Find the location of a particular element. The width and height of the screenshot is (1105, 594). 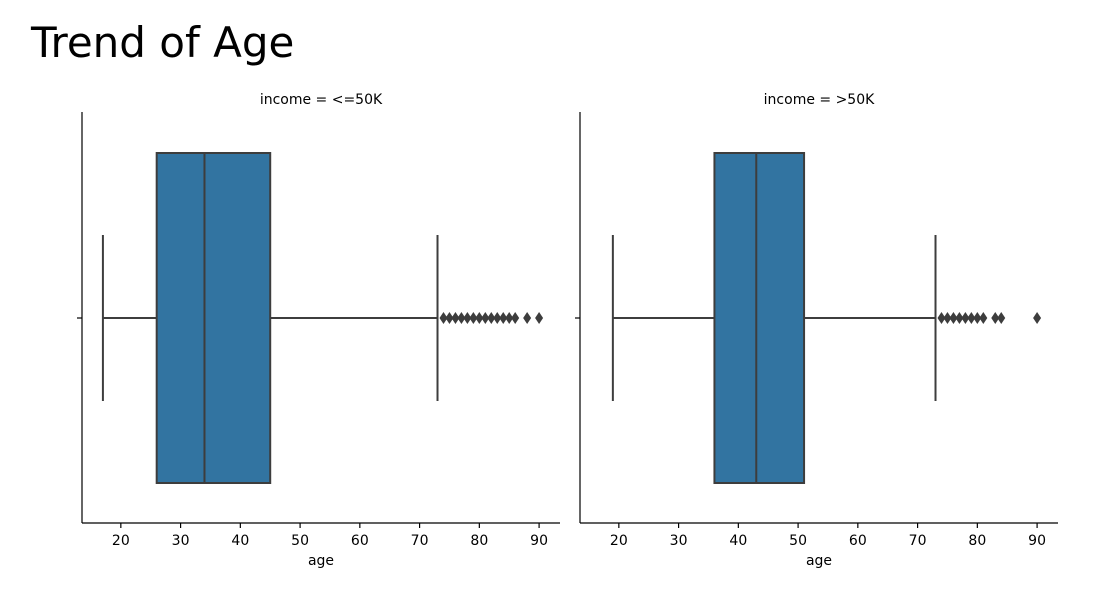

panel-subtitle: income = >50K is located at coordinates (819, 100).